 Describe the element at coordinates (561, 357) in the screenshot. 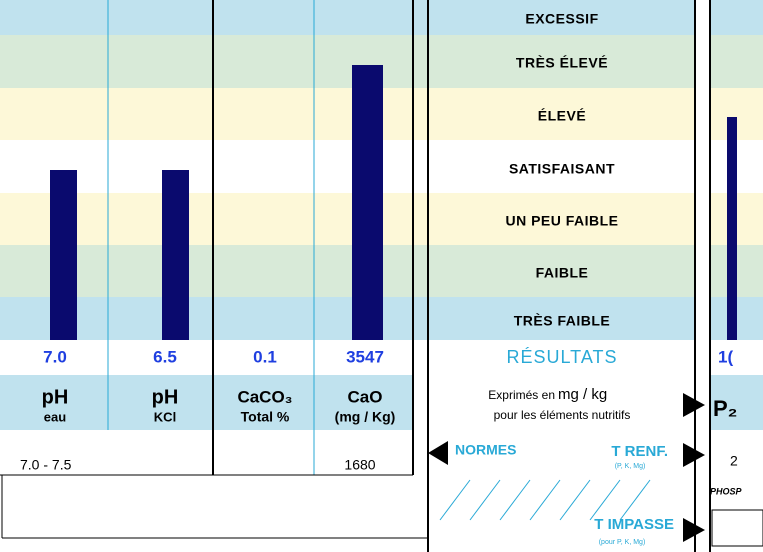

I see `results-title: RÉSULTATS` at that location.